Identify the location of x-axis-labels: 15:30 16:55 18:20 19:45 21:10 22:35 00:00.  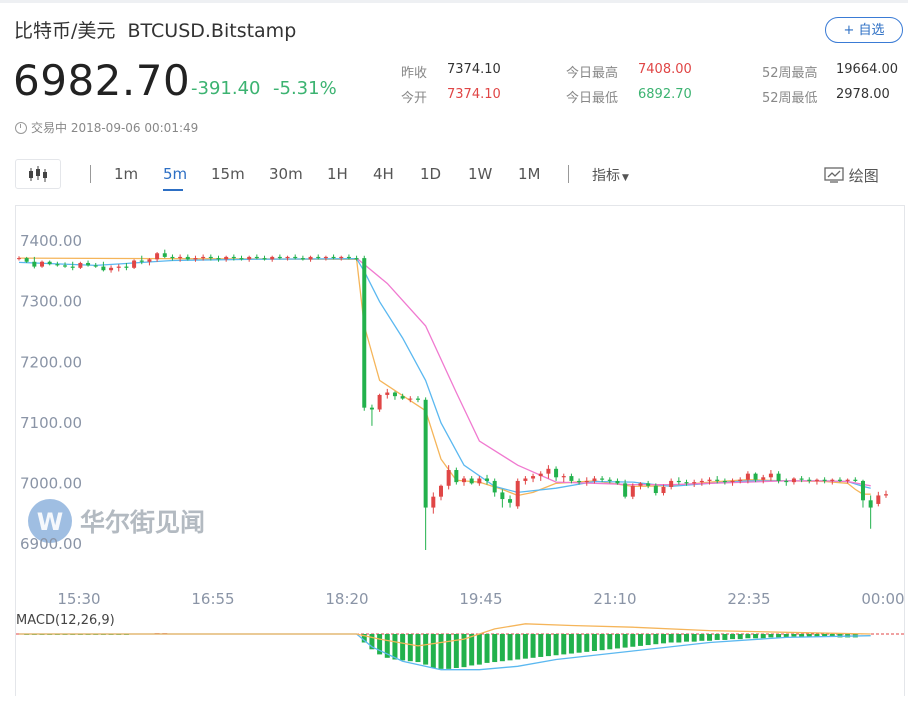
(480, 599).